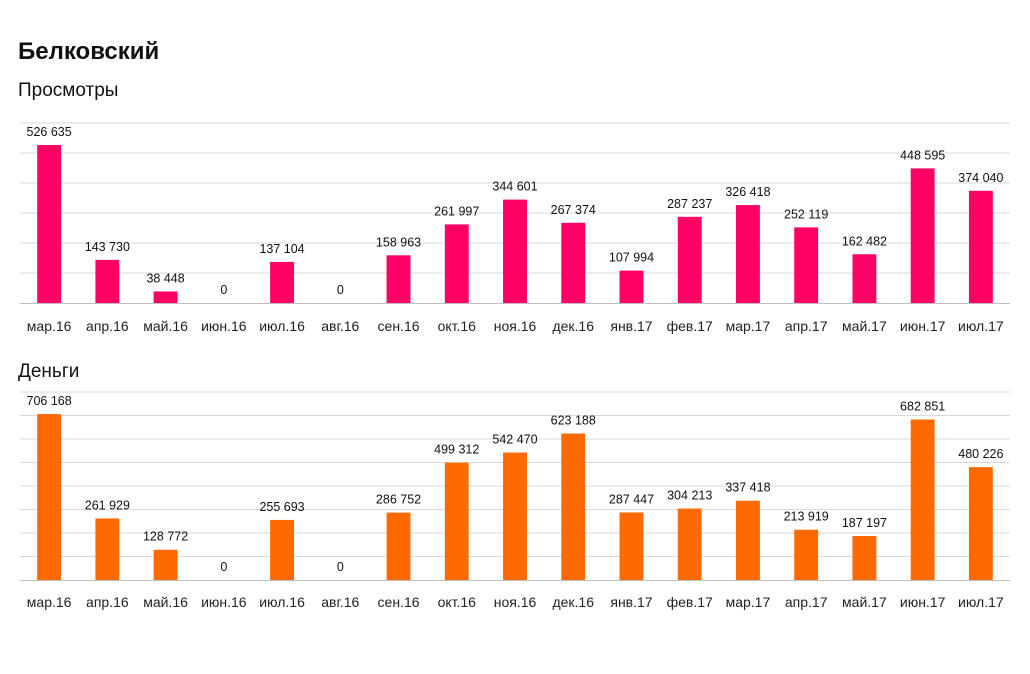 The width and height of the screenshot is (1030, 674). Describe the element at coordinates (398, 500) in the screenshot. I see `money-value-label: 286 752` at that location.